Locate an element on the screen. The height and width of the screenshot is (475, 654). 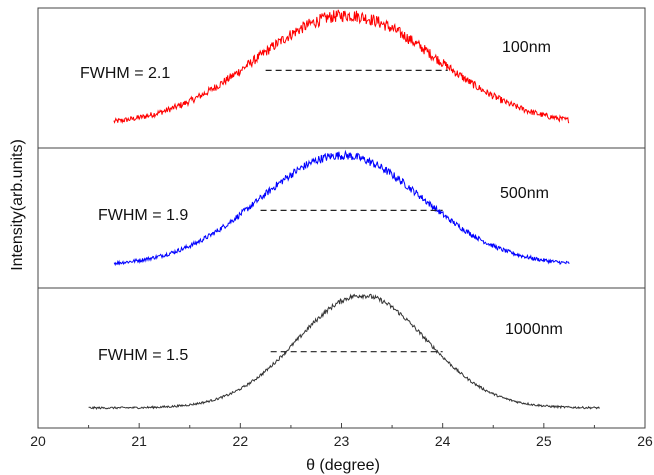
x-tick-label: 23 is located at coordinates (342, 441).